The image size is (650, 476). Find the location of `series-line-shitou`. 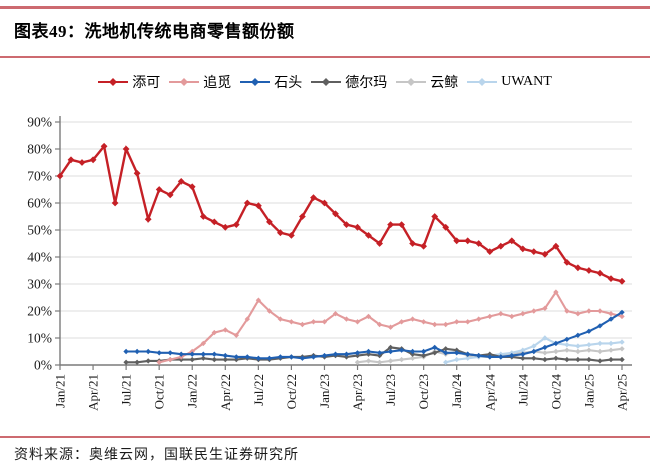

series-line-shitou is located at coordinates (374, 335).